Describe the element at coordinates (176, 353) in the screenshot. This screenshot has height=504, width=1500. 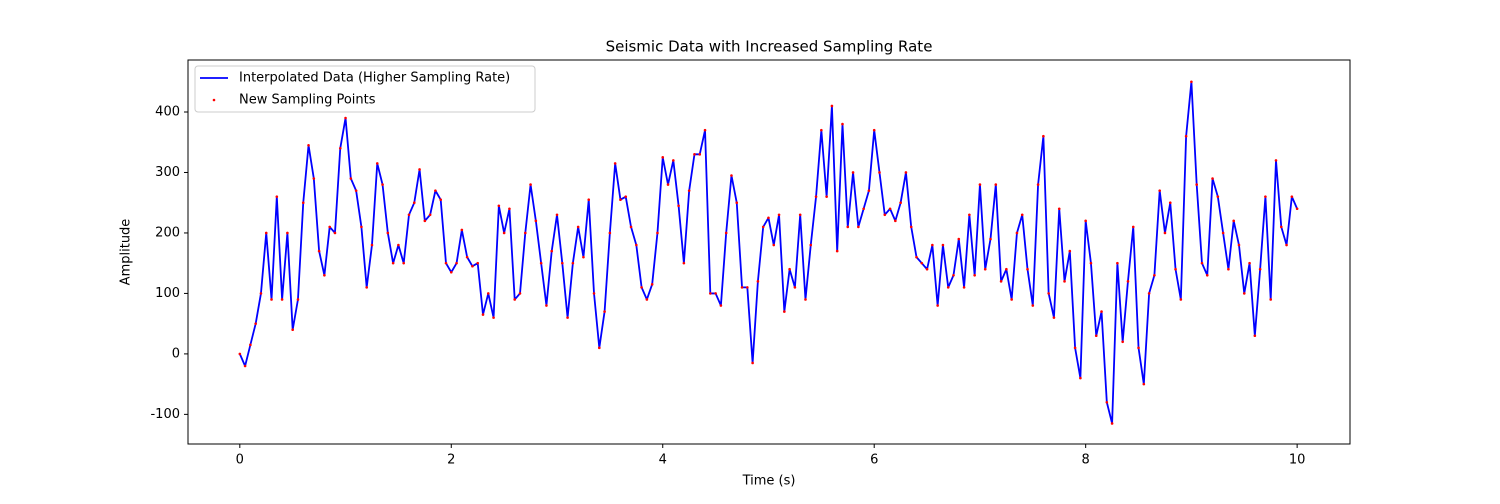
I see `y-tick-label: 0` at that location.